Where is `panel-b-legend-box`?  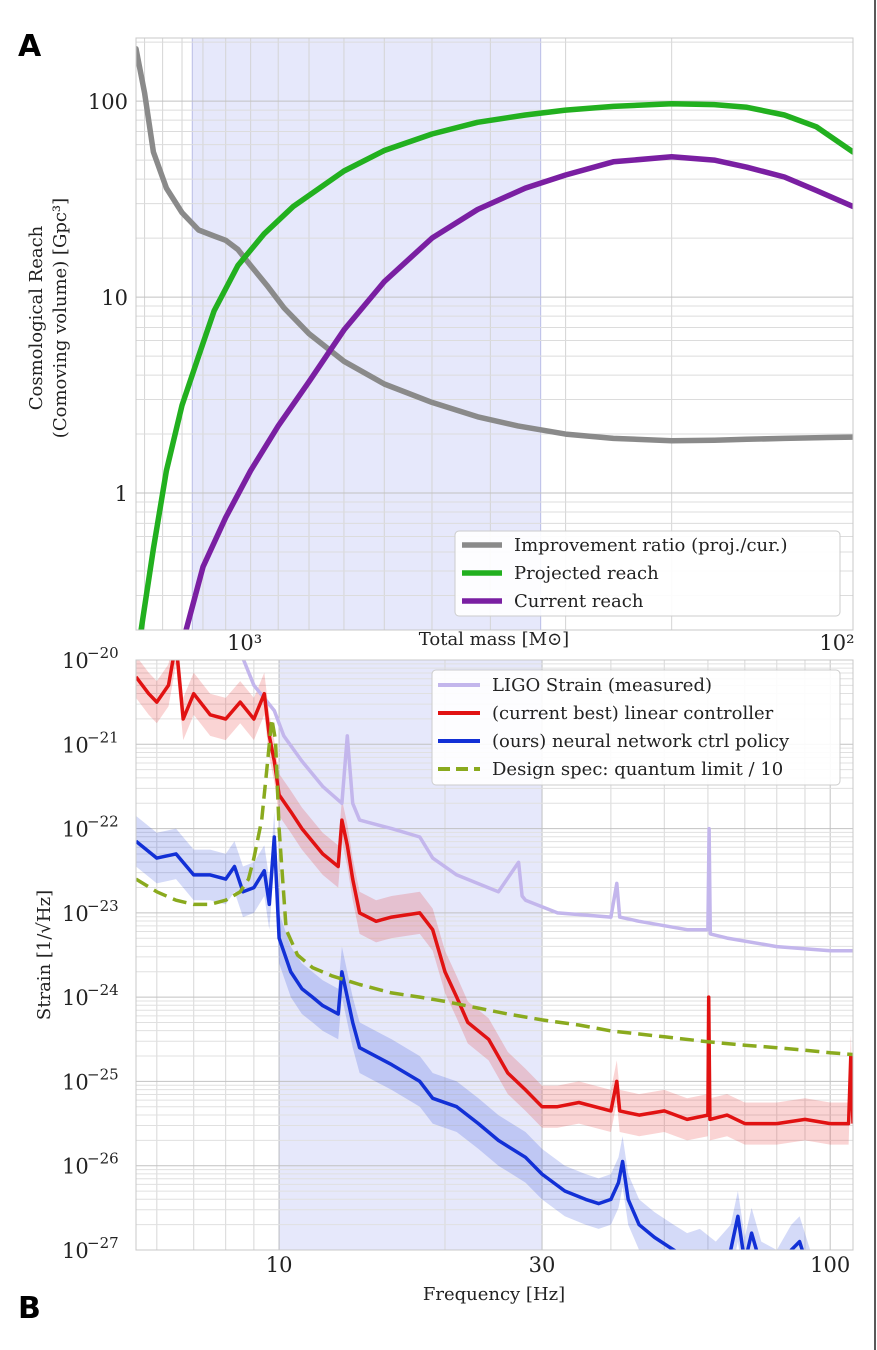 panel-b-legend-box is located at coordinates (636, 727).